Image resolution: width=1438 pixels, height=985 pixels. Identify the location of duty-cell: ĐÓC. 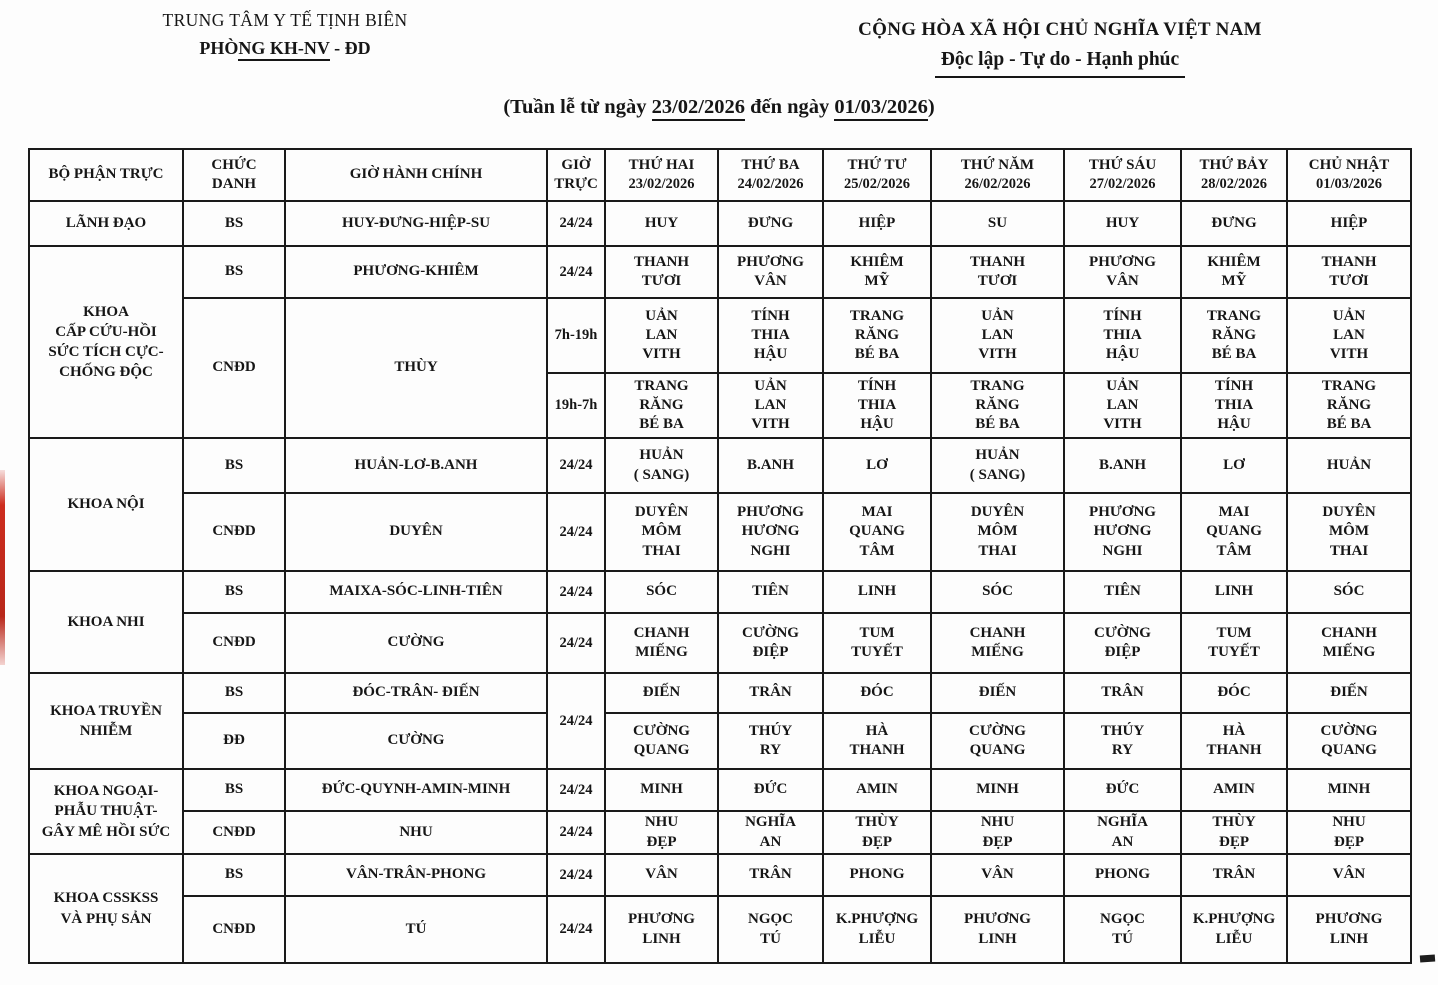
(877, 693).